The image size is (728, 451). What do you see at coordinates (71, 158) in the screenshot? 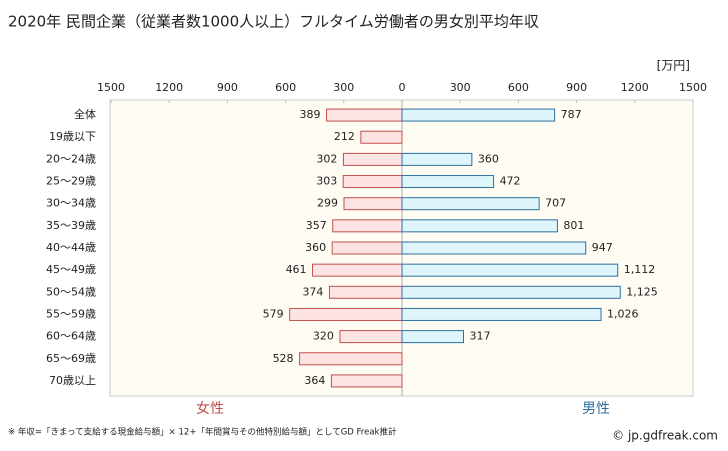
I see `y-tick-label: 20～24歳` at bounding box center [71, 158].